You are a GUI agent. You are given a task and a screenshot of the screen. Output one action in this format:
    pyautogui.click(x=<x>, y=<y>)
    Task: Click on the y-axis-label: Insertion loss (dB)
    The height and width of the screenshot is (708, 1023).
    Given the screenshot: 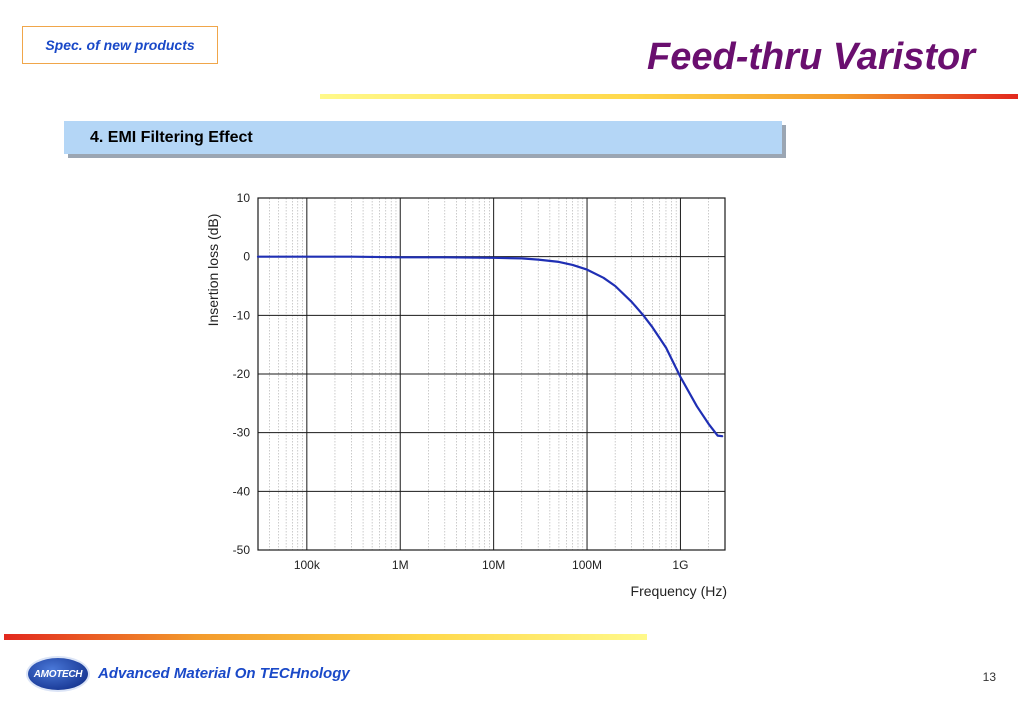 What is the action you would take?
    pyautogui.click(x=213, y=270)
    